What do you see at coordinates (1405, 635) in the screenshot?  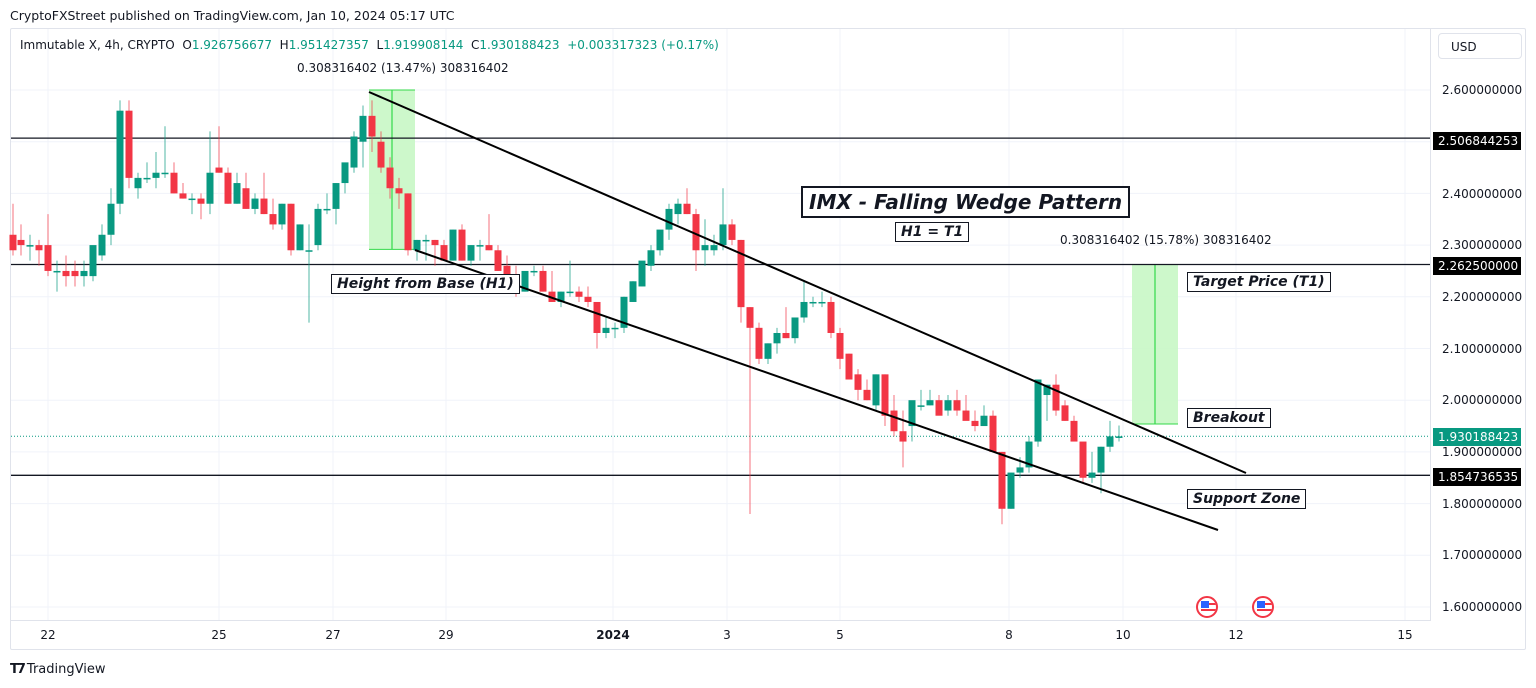 I see `time-tick: 15` at bounding box center [1405, 635].